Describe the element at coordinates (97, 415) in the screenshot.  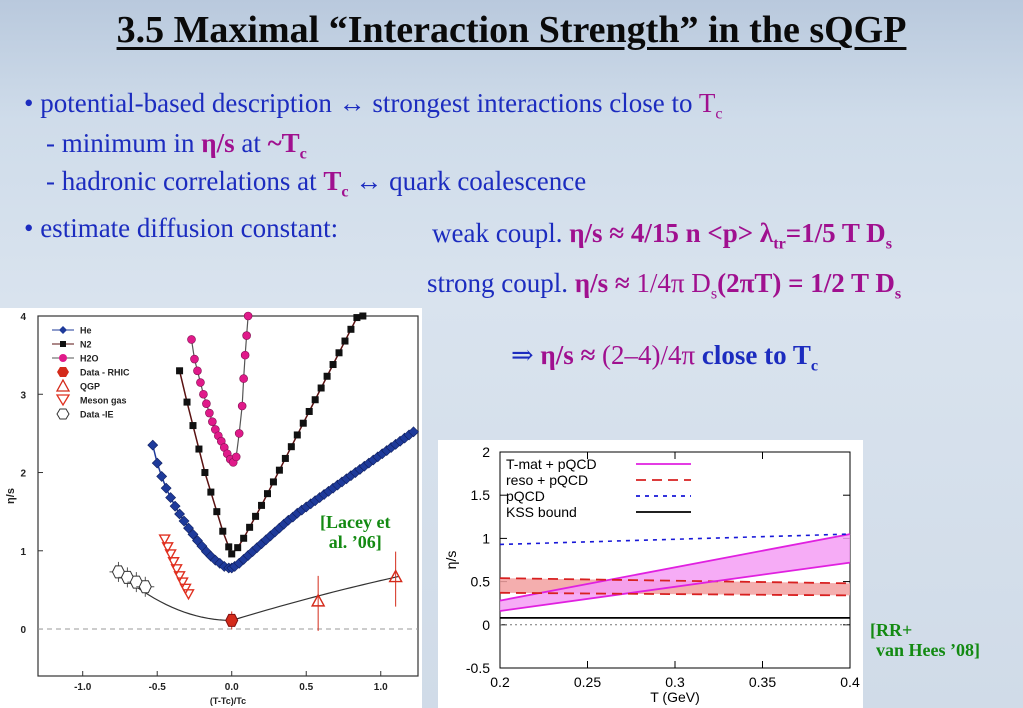
I see `legend-label: Data -IE` at that location.